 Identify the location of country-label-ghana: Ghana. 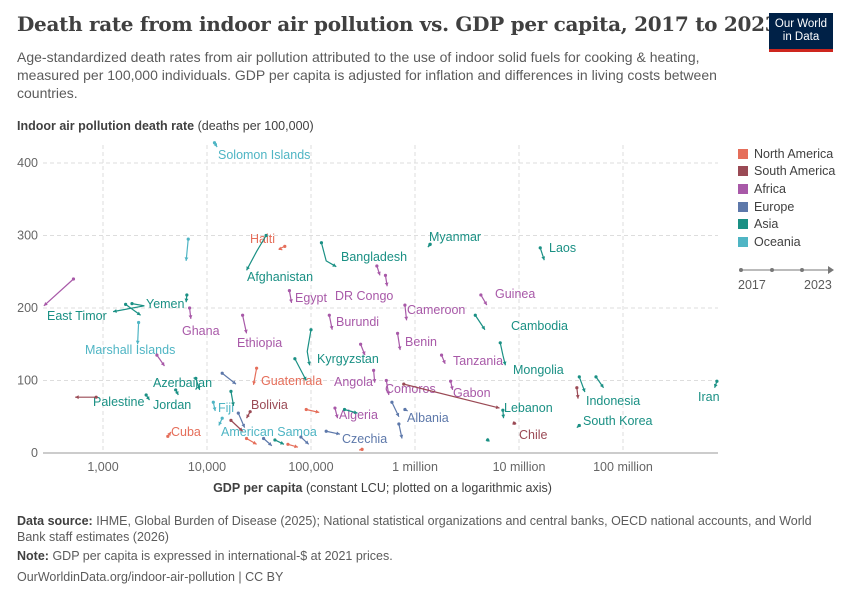
(201, 331).